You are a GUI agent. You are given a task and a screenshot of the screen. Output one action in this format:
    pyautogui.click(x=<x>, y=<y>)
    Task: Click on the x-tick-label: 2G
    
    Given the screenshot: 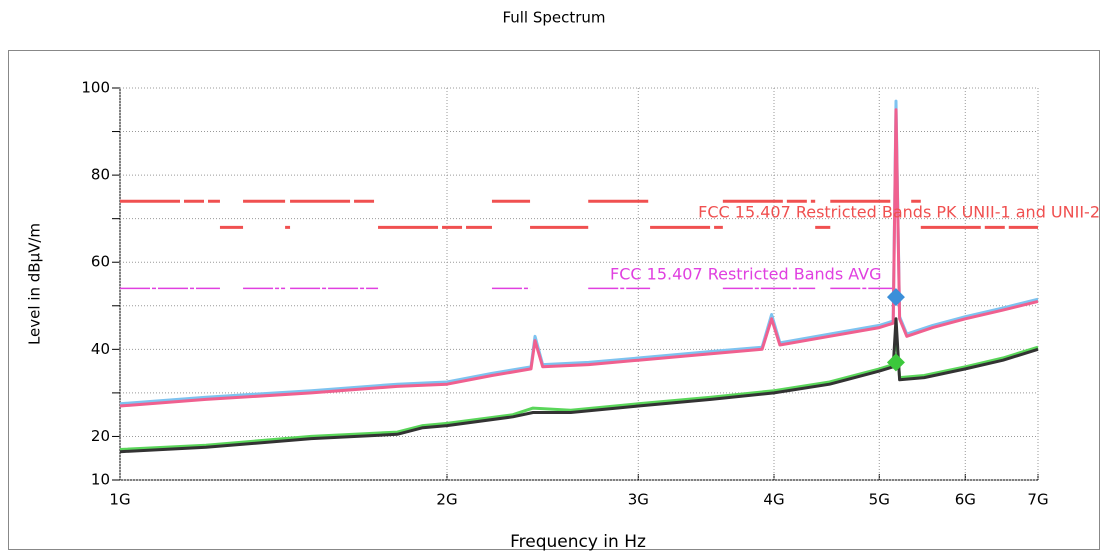 What is the action you would take?
    pyautogui.click(x=446, y=500)
    